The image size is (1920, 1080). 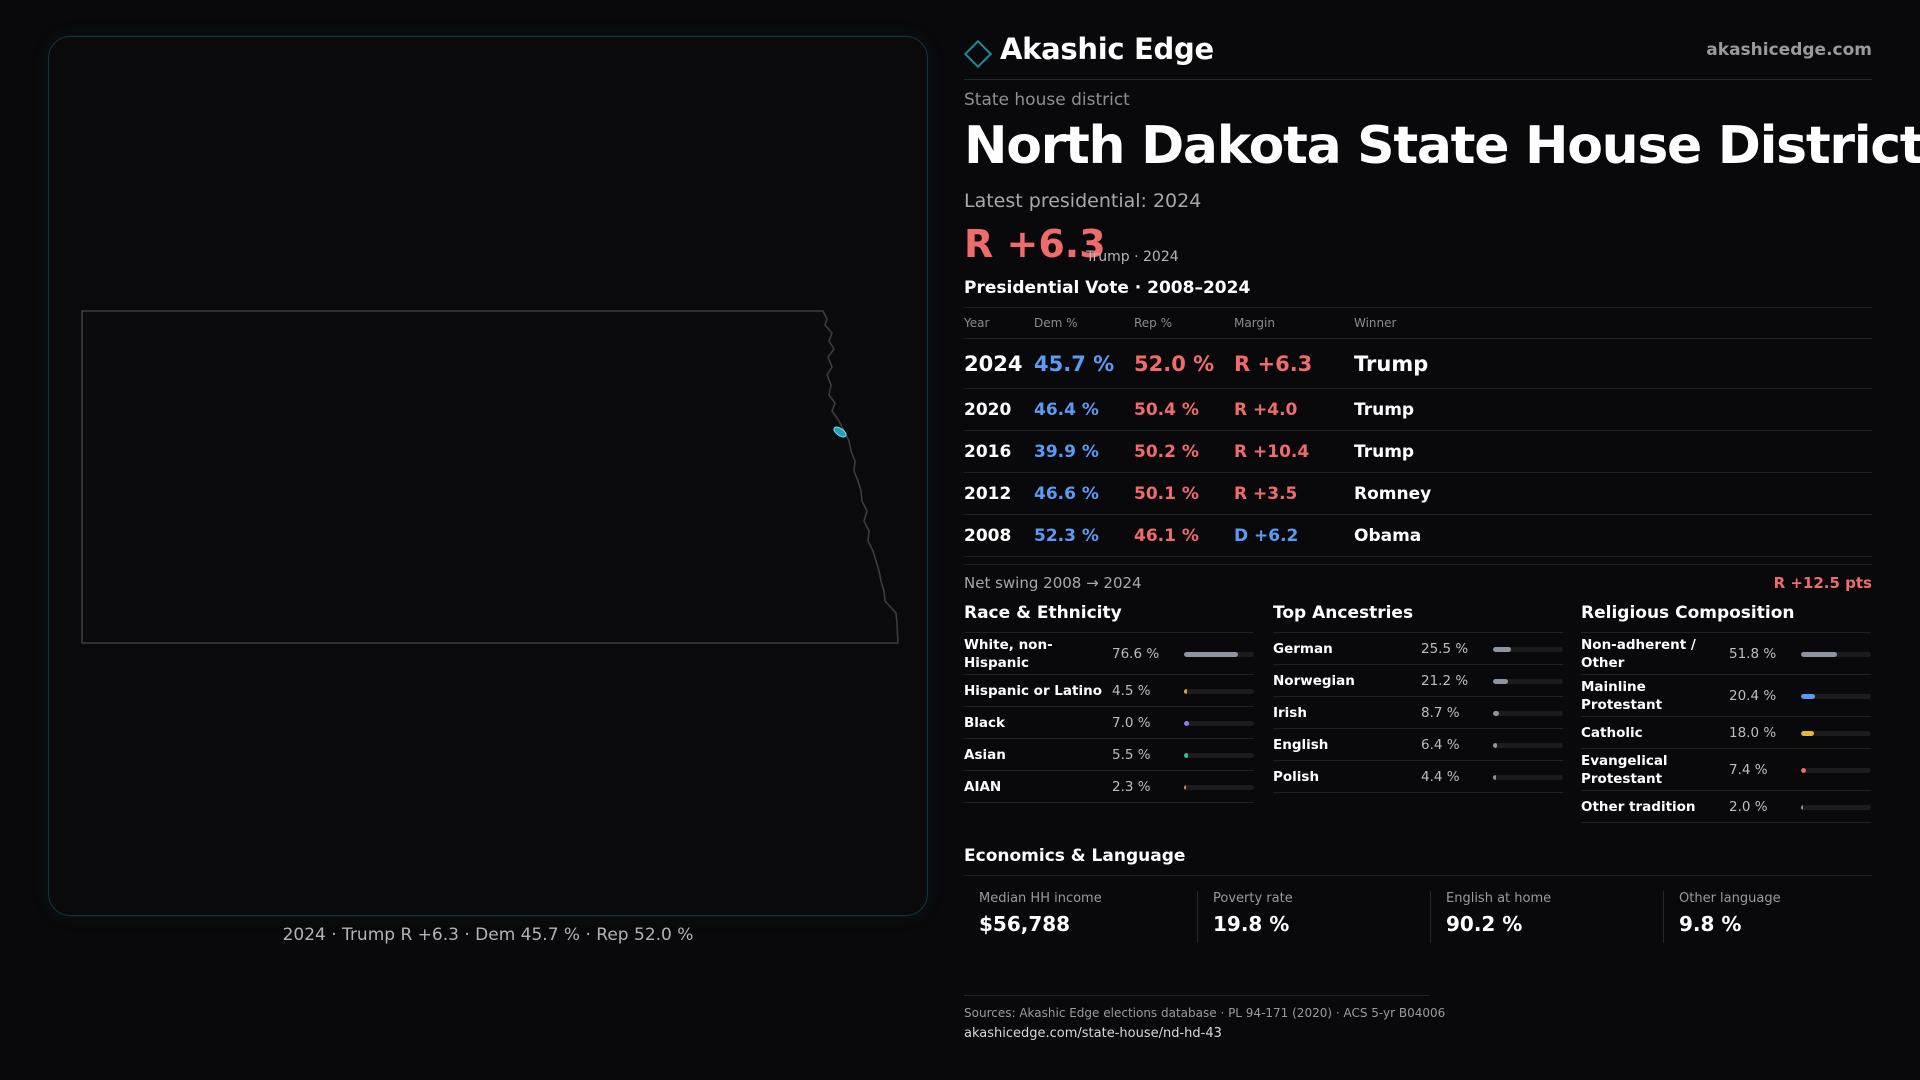 I want to click on econ-value: 19.8 %, so click(x=1251, y=924).